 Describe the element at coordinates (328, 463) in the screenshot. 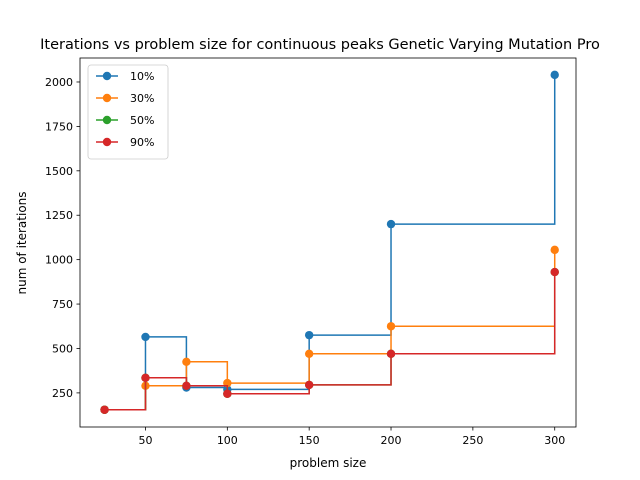

I see `x-axis-label: problem size` at that location.